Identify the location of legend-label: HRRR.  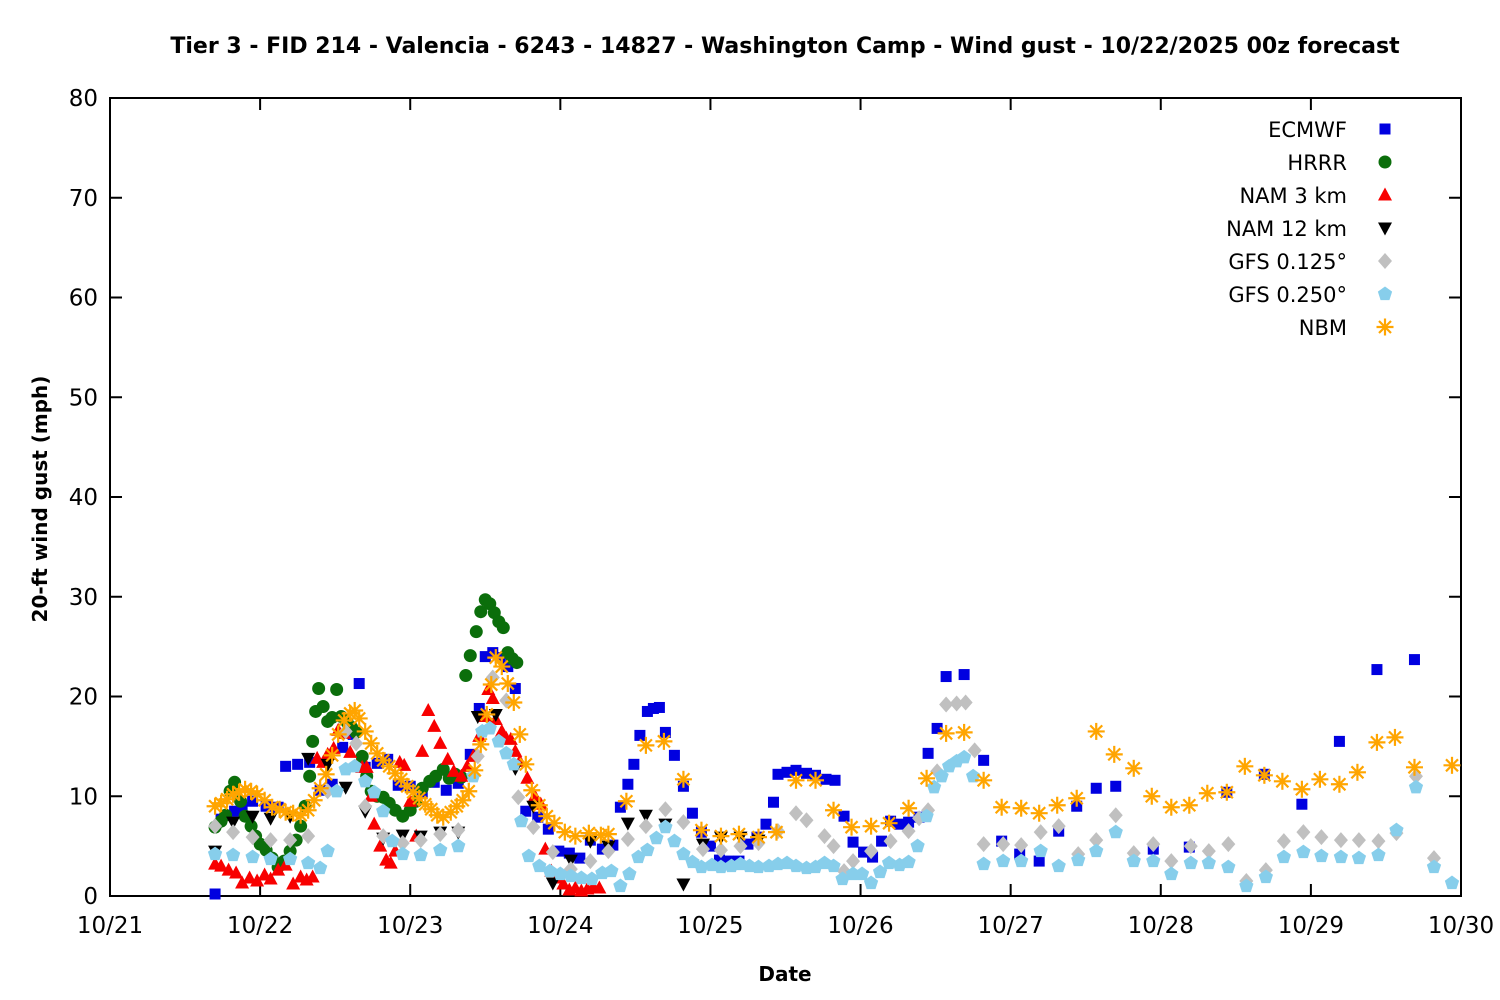
(1317, 163).